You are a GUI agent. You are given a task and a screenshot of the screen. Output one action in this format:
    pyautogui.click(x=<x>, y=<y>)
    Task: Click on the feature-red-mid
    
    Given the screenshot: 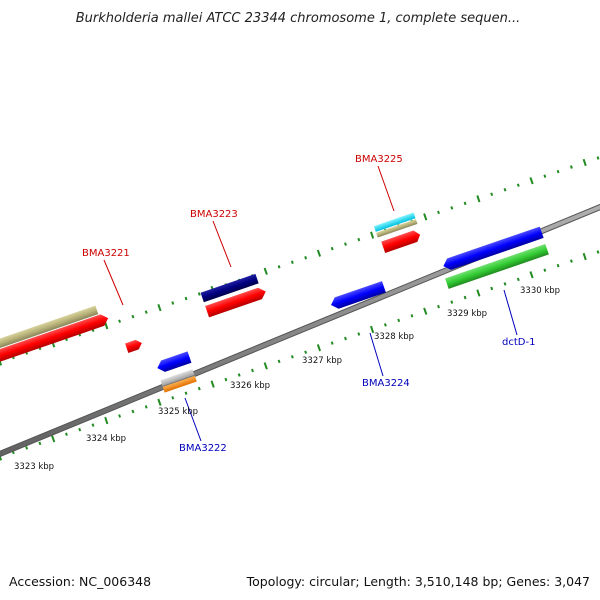 What is the action you would take?
    pyautogui.click(x=235, y=302)
    